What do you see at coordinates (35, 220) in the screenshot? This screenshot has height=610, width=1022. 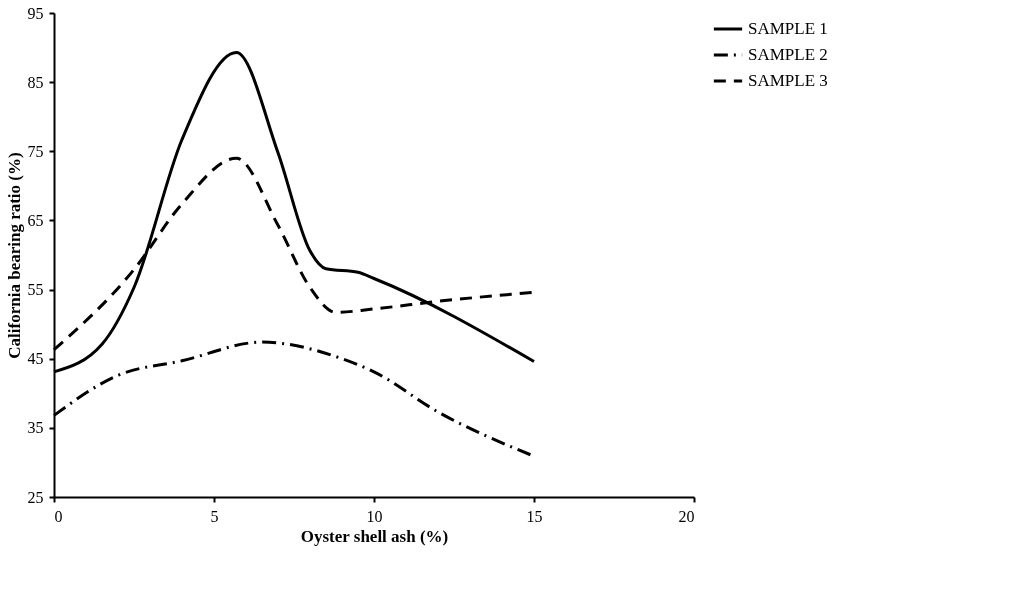 I see `y-tick-label: 65` at bounding box center [35, 220].